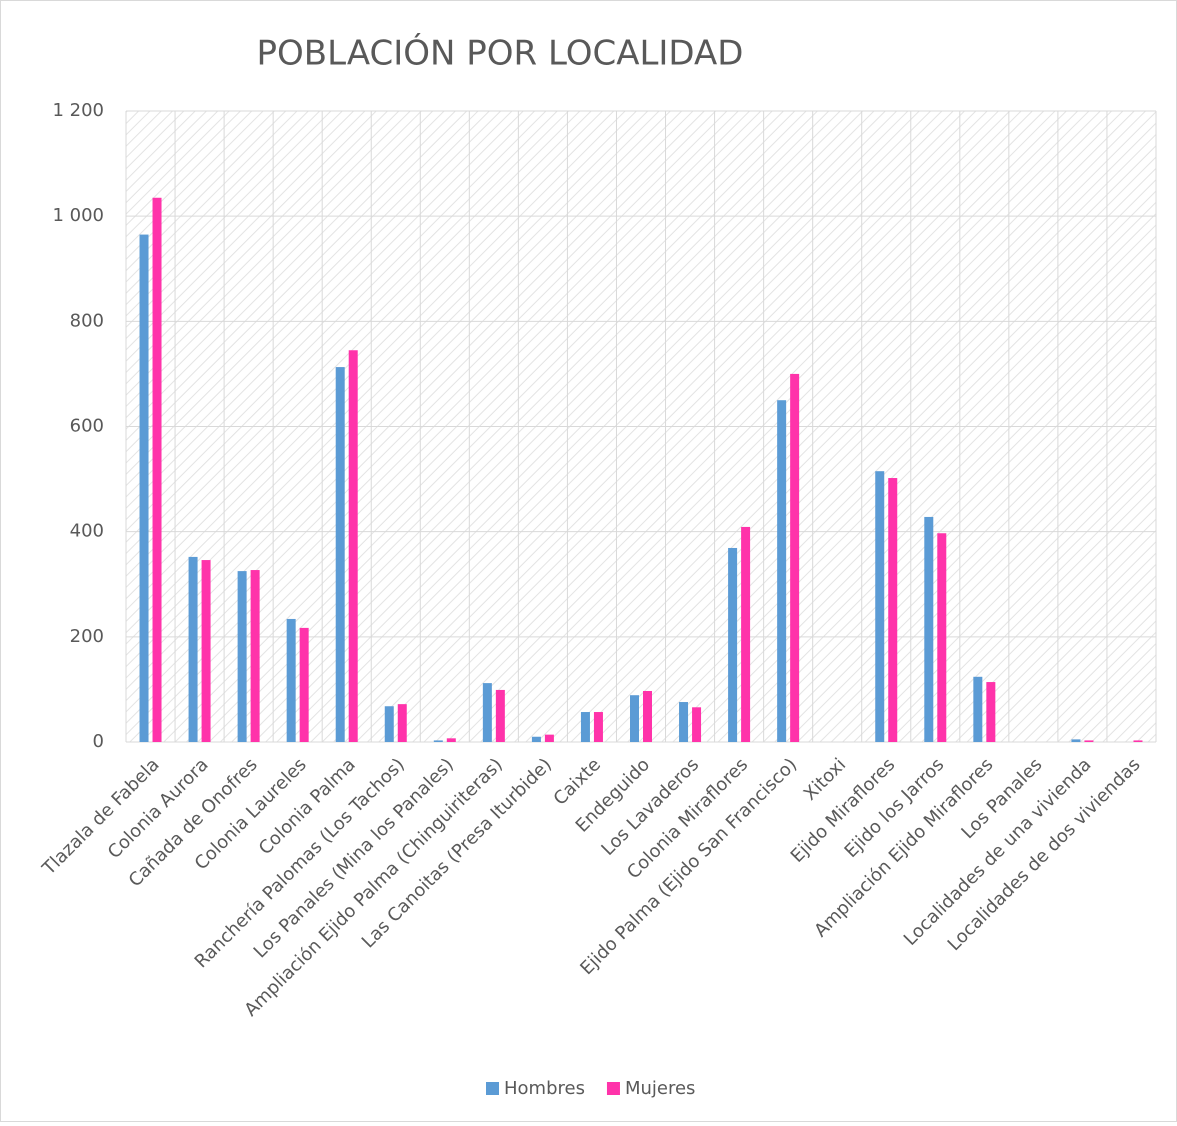  I want to click on legend-label: Hombres, so click(544, 1088).